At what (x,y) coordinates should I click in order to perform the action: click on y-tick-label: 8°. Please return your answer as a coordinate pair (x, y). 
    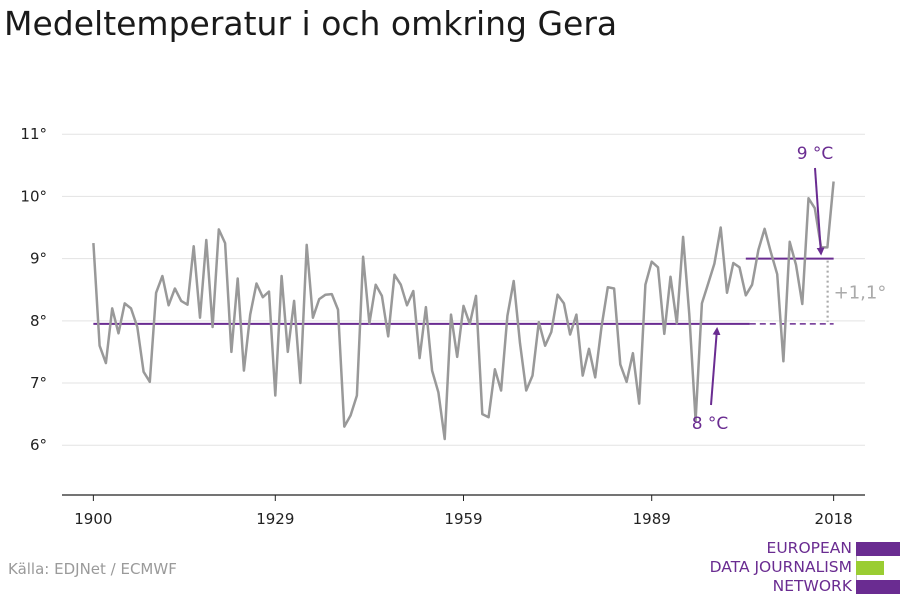
    Looking at the image, I should click on (38, 321).